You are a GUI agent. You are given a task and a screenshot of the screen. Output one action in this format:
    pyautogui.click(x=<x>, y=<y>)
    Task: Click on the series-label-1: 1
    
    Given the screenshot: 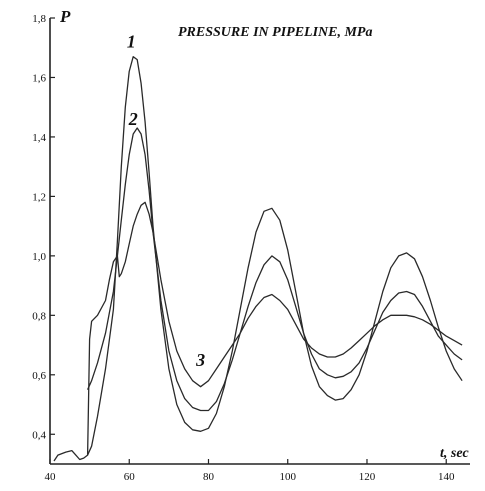 What is the action you would take?
    pyautogui.click(x=131, y=42)
    